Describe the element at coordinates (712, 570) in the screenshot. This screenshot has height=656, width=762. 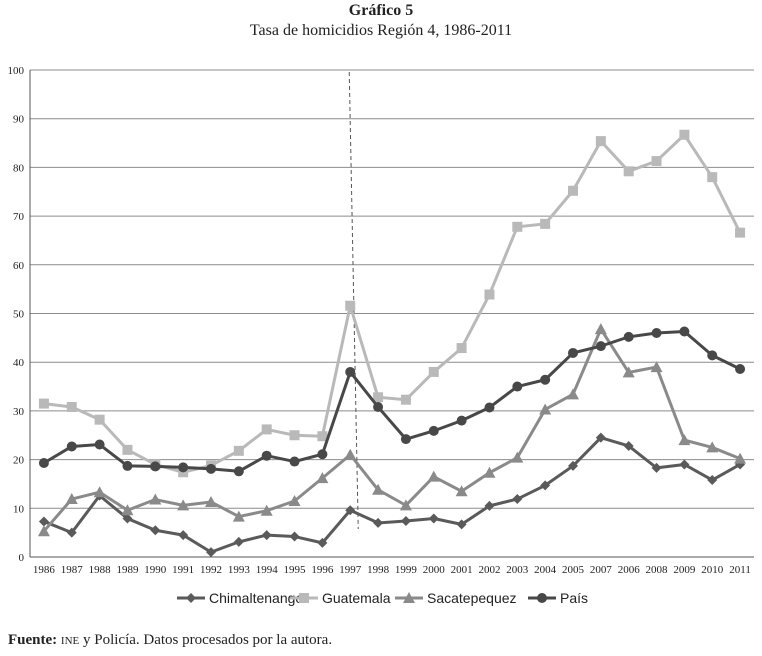
I see `x-tick-label-2010: 2010` at that location.